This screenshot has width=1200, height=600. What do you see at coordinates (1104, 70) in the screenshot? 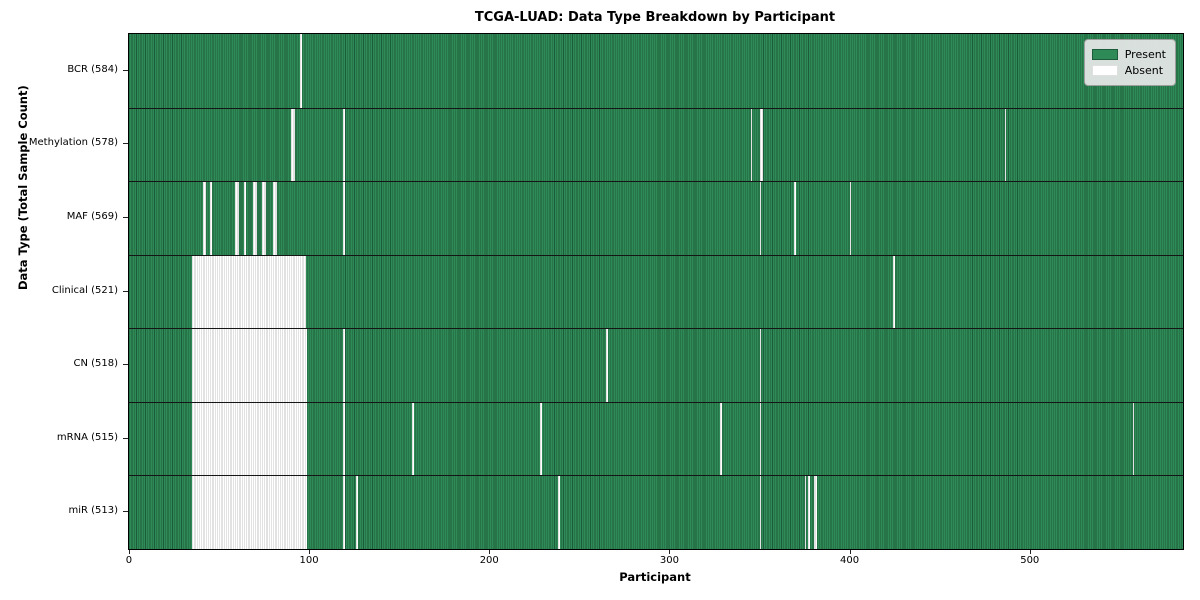
I see `legend-swatch-absent-icon` at bounding box center [1104, 70].